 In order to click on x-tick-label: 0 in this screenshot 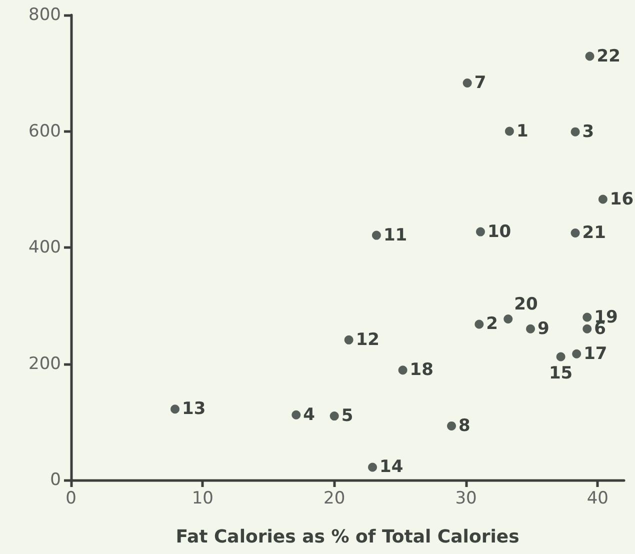, I will do `click(71, 498)`.